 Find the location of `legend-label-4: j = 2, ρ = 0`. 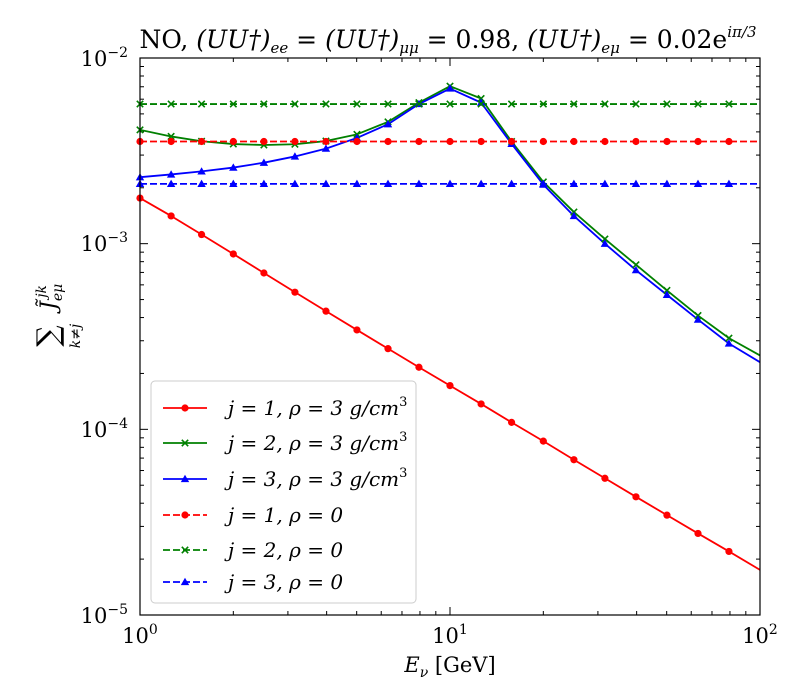

legend-label-4: j = 2, ρ = 0 is located at coordinates (283, 550).